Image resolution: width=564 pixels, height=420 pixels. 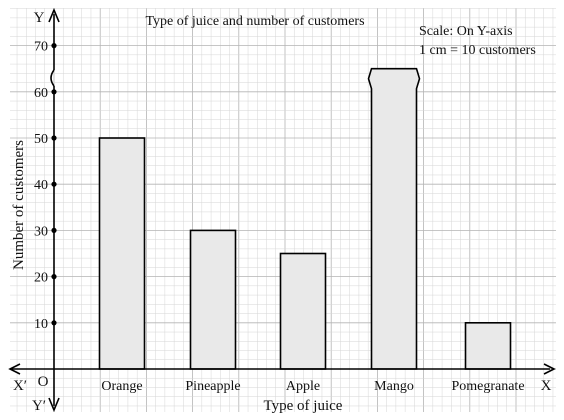 What do you see at coordinates (212, 386) in the screenshot?
I see `x-tick-label: Pineapple` at bounding box center [212, 386].